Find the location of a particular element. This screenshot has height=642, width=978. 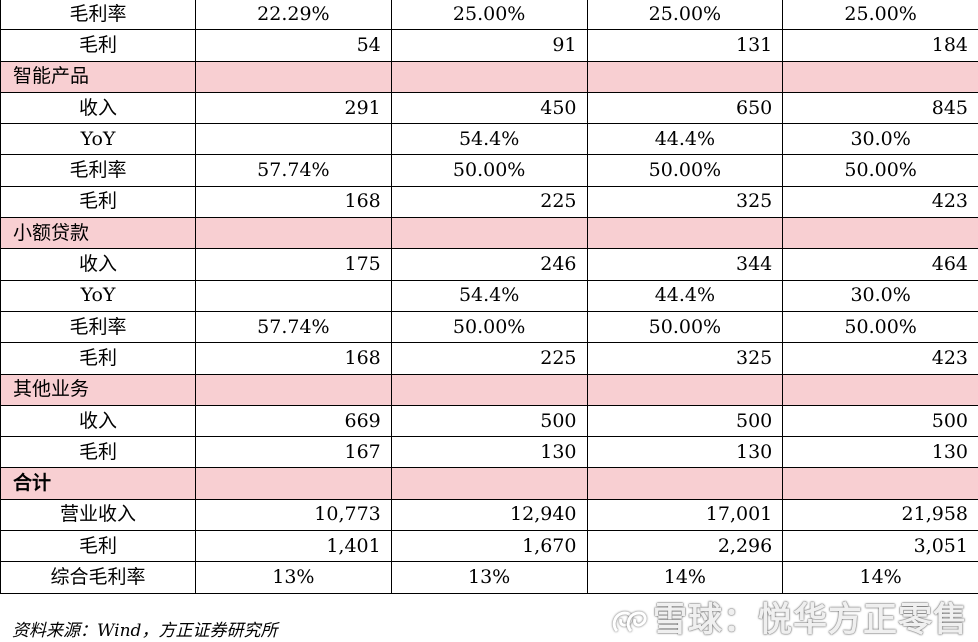

table-cell: 22.29% is located at coordinates (293, 15).